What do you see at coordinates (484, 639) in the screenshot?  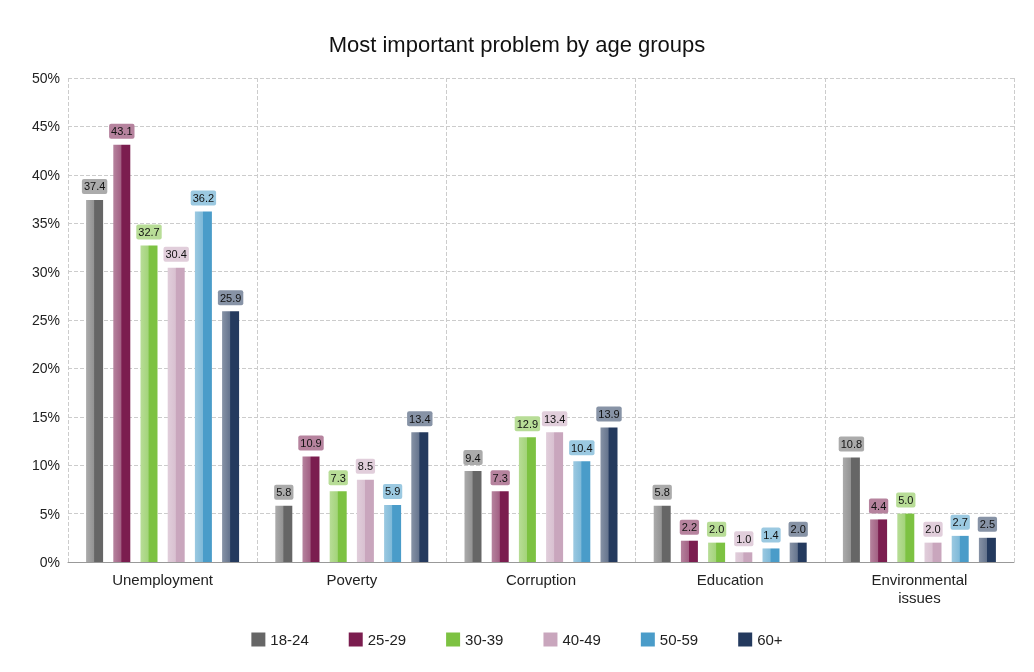 I see `legend-label: 30-39` at bounding box center [484, 639].